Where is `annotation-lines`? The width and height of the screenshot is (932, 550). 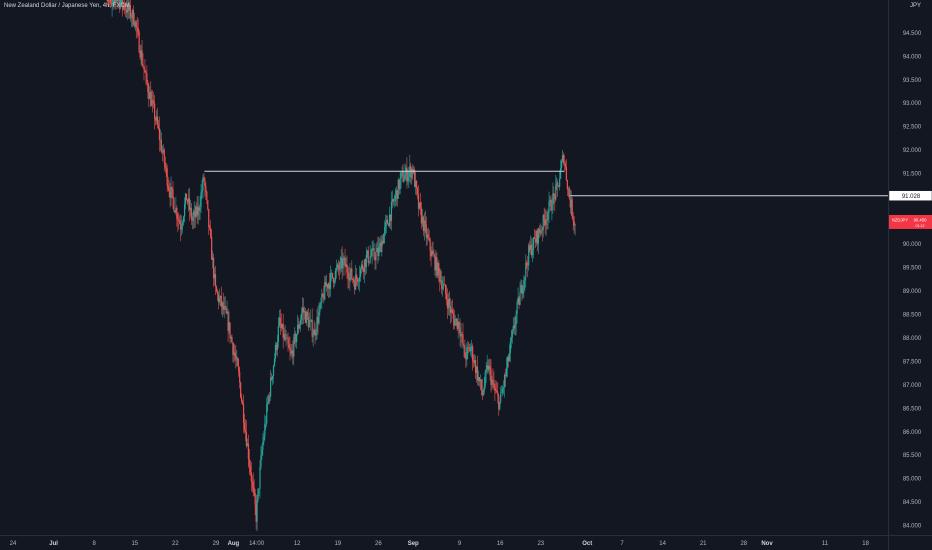
annotation-lines is located at coordinates (546, 183).